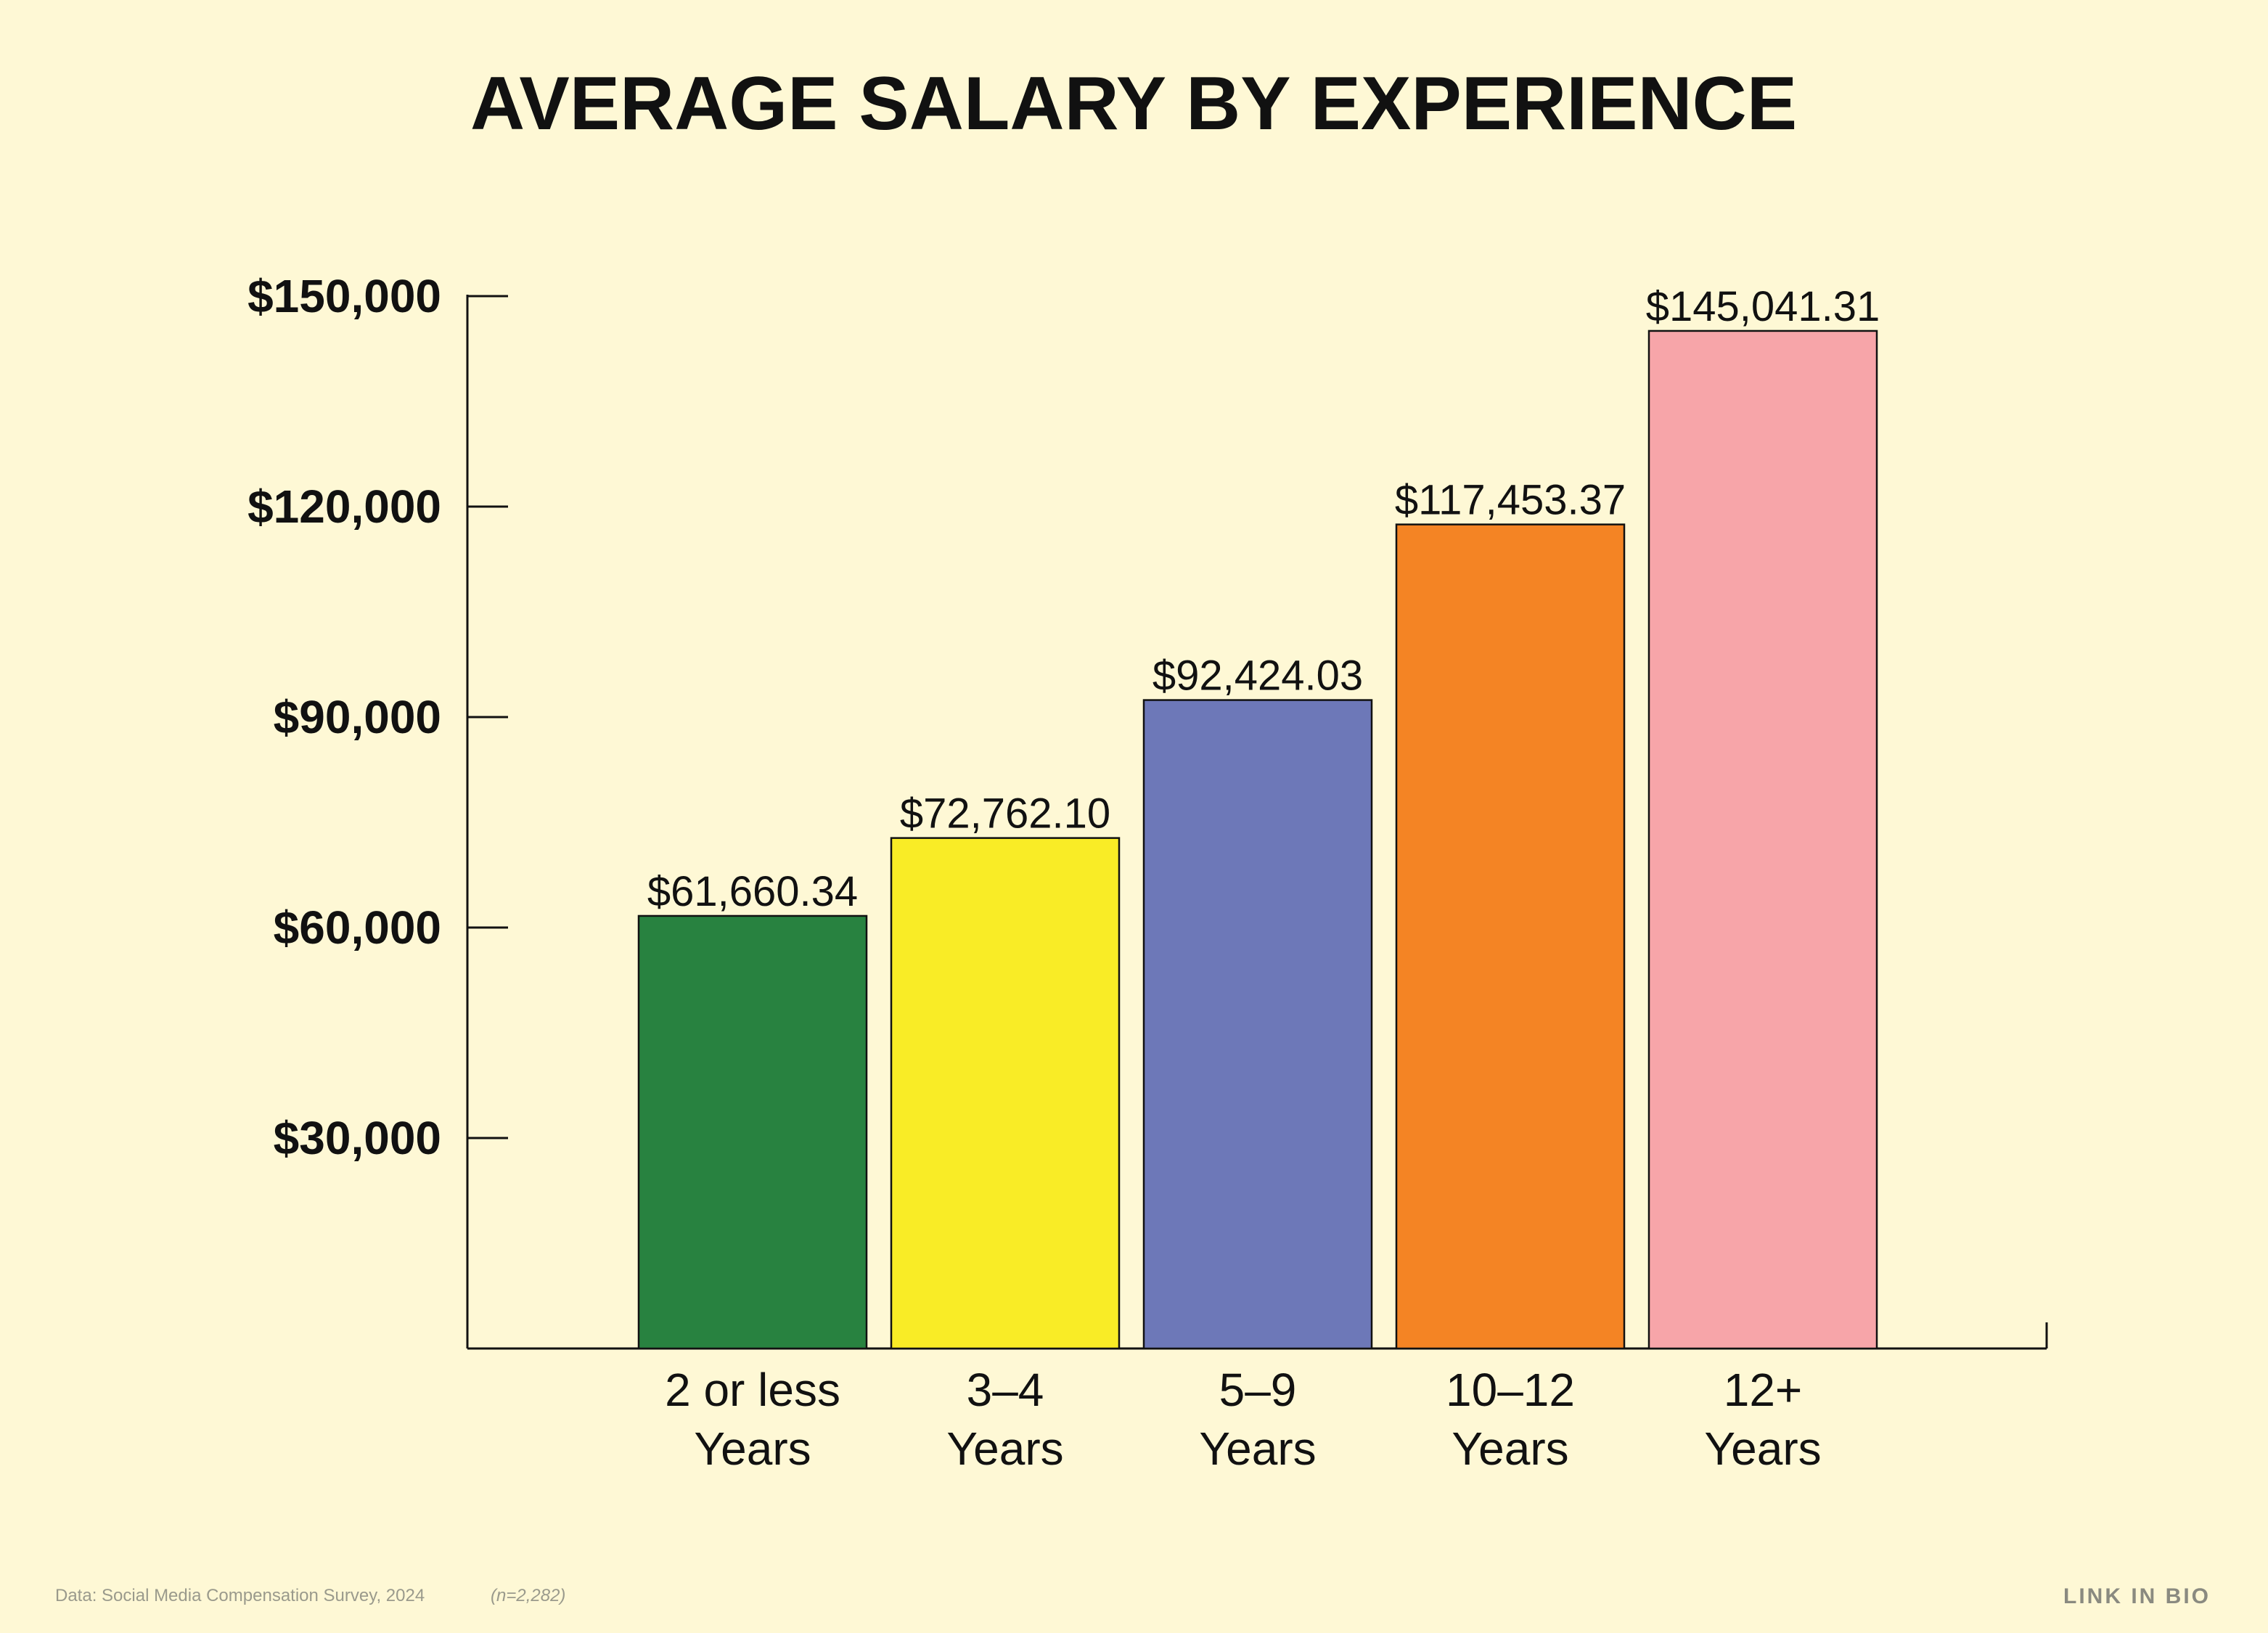  What do you see at coordinates (1510, 1390) in the screenshot?
I see `x-tick-label: 10–12` at bounding box center [1510, 1390].